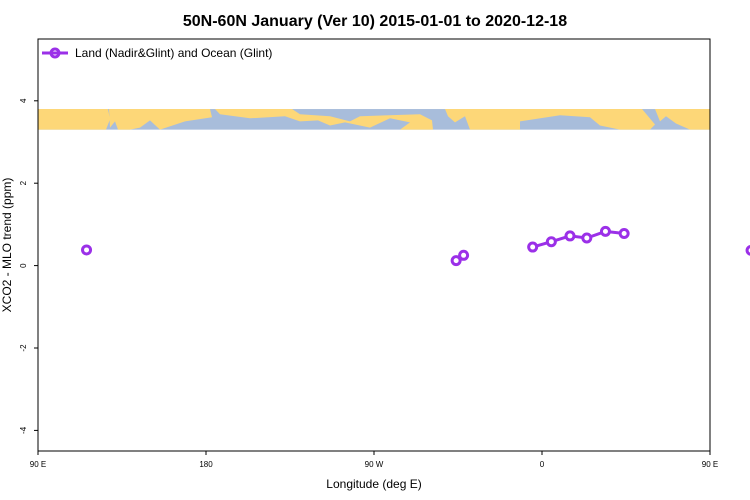 This screenshot has width=750, height=500. What do you see at coordinates (55, 53) in the screenshot?
I see `legend-marker` at bounding box center [55, 53].